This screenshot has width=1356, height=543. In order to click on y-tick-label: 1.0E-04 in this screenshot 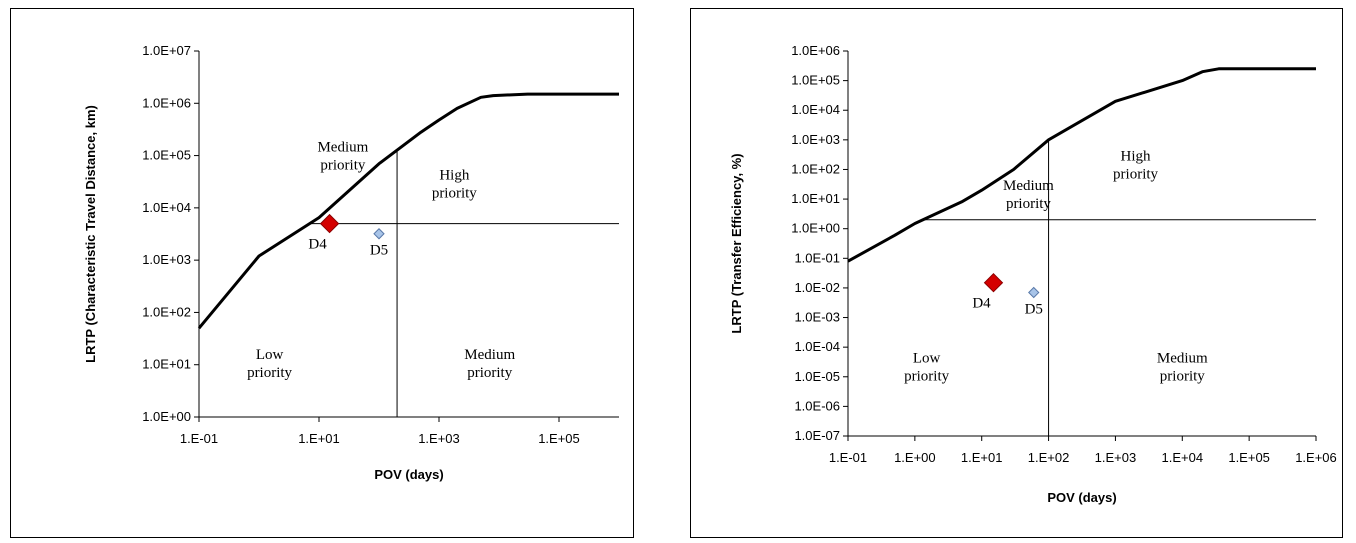, I will do `click(817, 346)`.